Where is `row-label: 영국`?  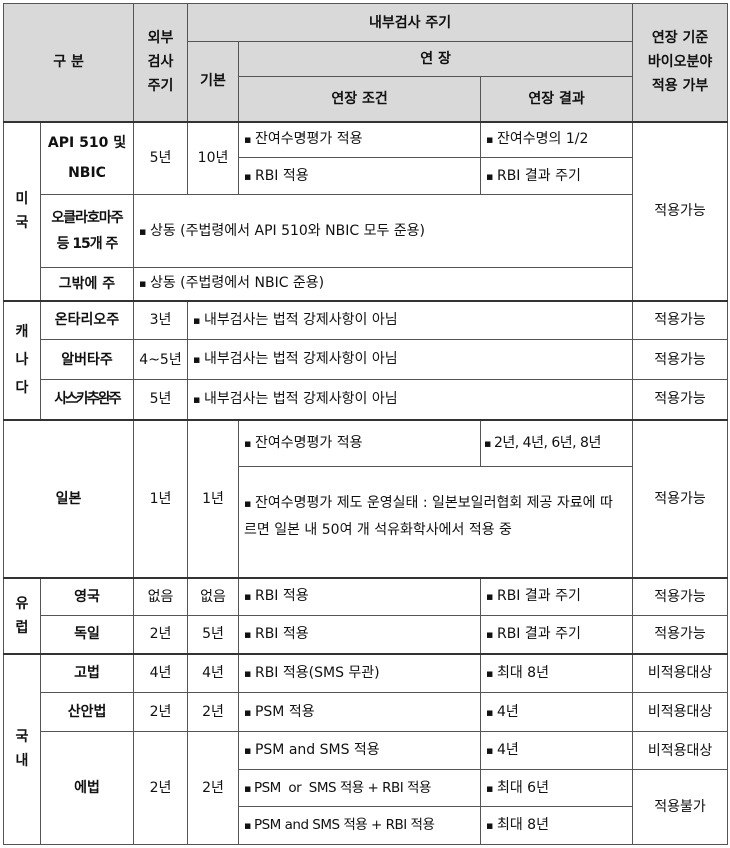
row-label: 영국 is located at coordinates (87, 596).